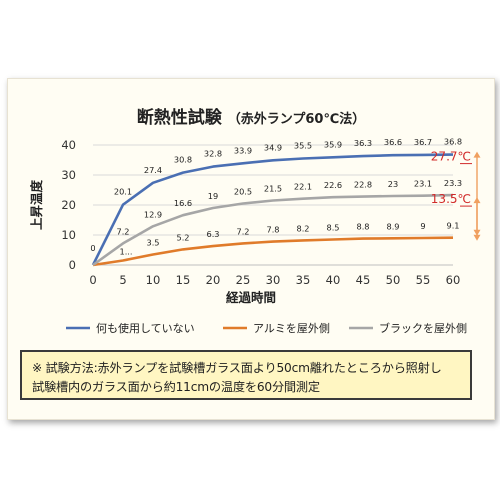 This screenshot has height=500, width=500. What do you see at coordinates (392, 226) in the screenshot?
I see `data-label: 8.9` at bounding box center [392, 226].